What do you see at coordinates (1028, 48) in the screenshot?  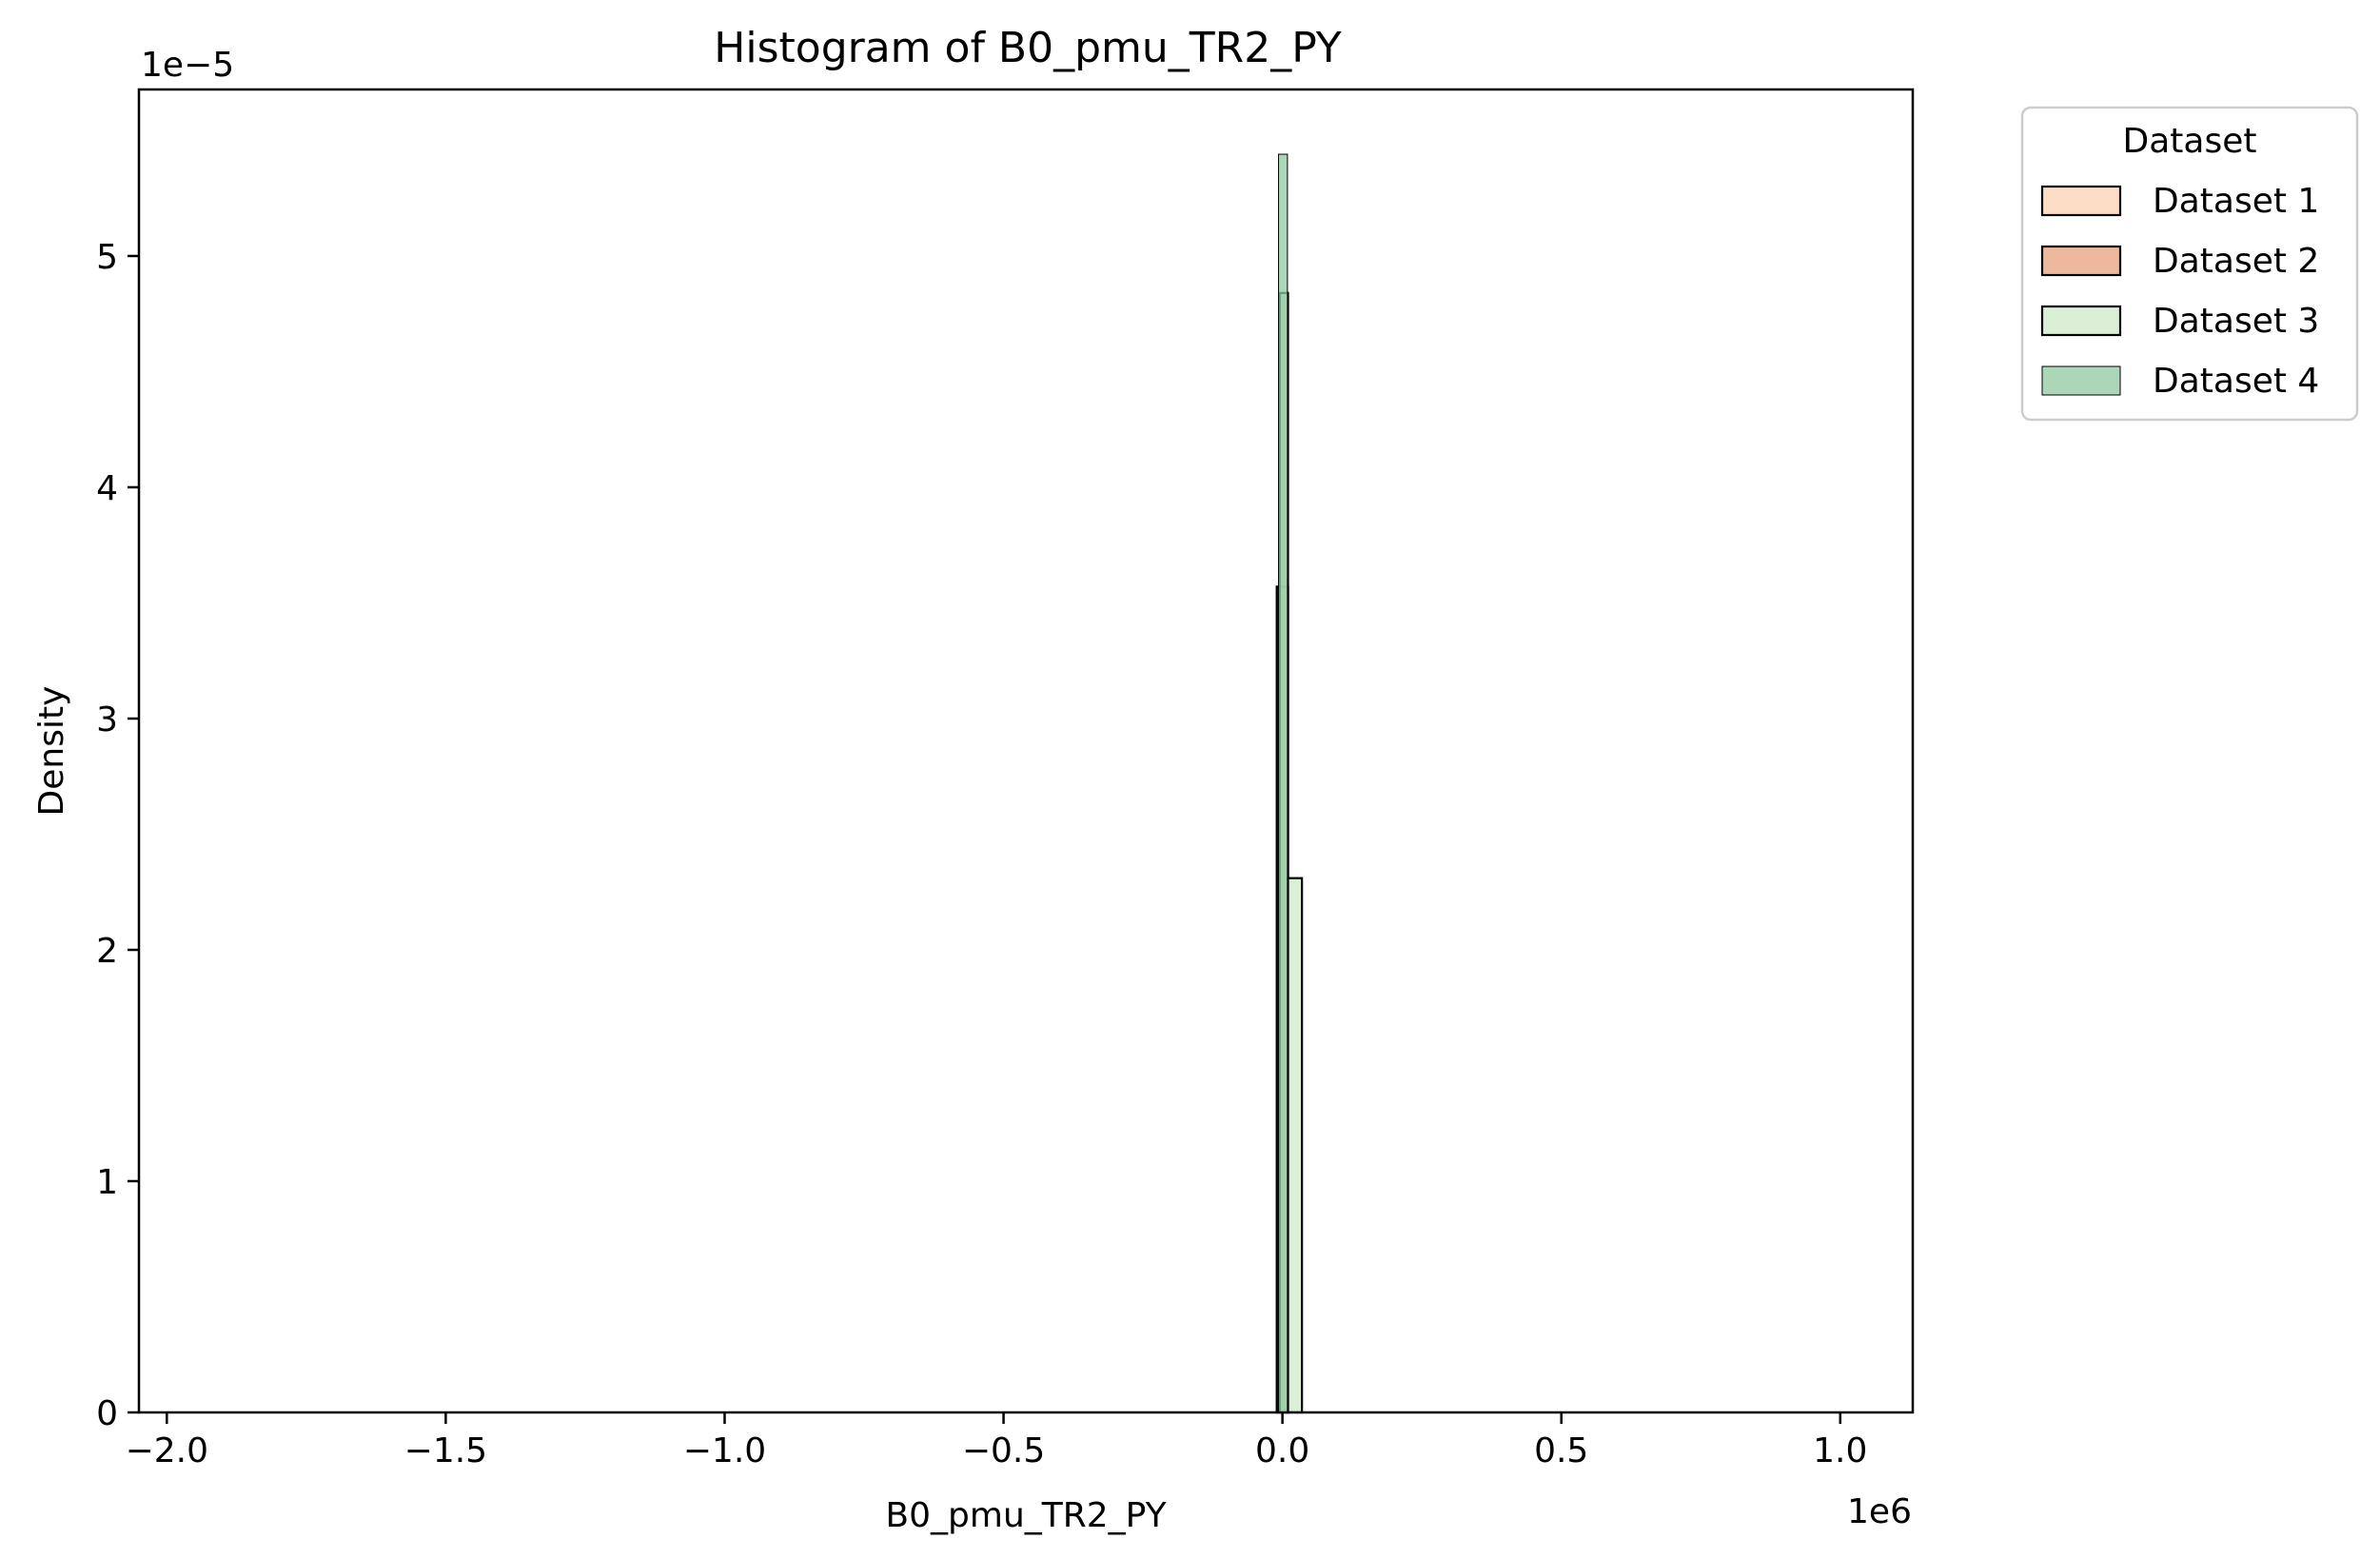 I see `chart-title: Histogram of B0_pmu_TR2_PY` at bounding box center [1028, 48].